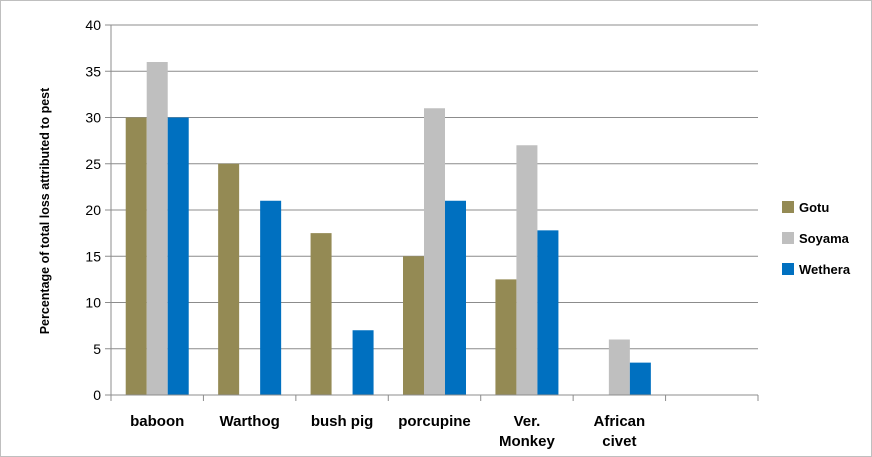 This screenshot has height=457, width=872. I want to click on x-category-label: civet, so click(619, 441).